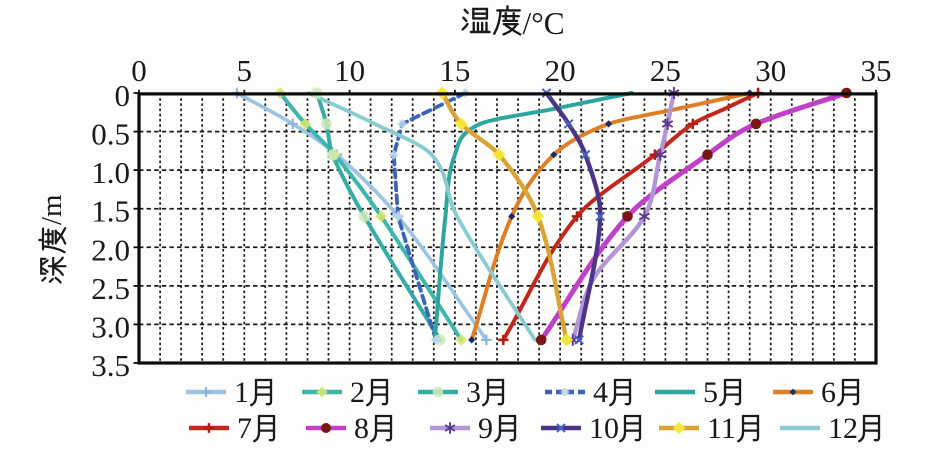  Describe the element at coordinates (876, 70) in the screenshot. I see `svg-text: 35` at that location.